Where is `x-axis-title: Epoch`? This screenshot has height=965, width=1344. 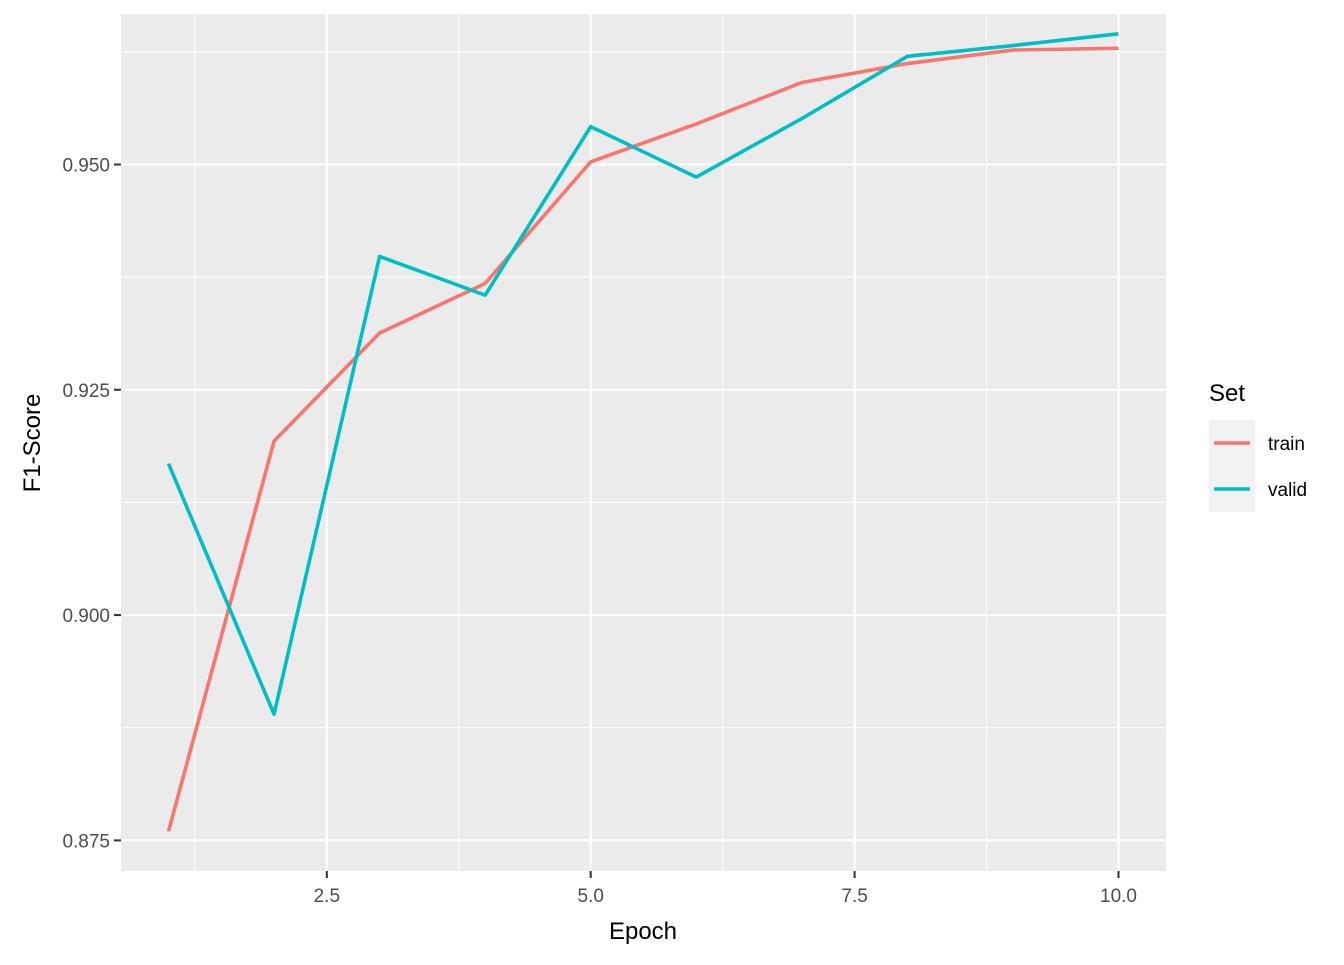
x-axis-title: Epoch is located at coordinates (643, 931).